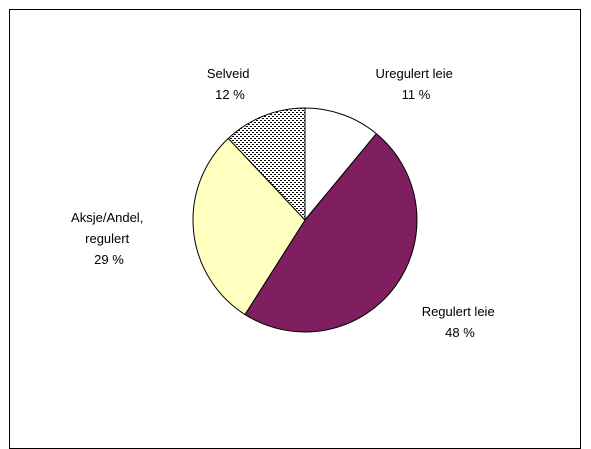  Describe the element at coordinates (249, 226) in the screenshot. I see `pie-slice-aksje-andel-regulert` at that location.